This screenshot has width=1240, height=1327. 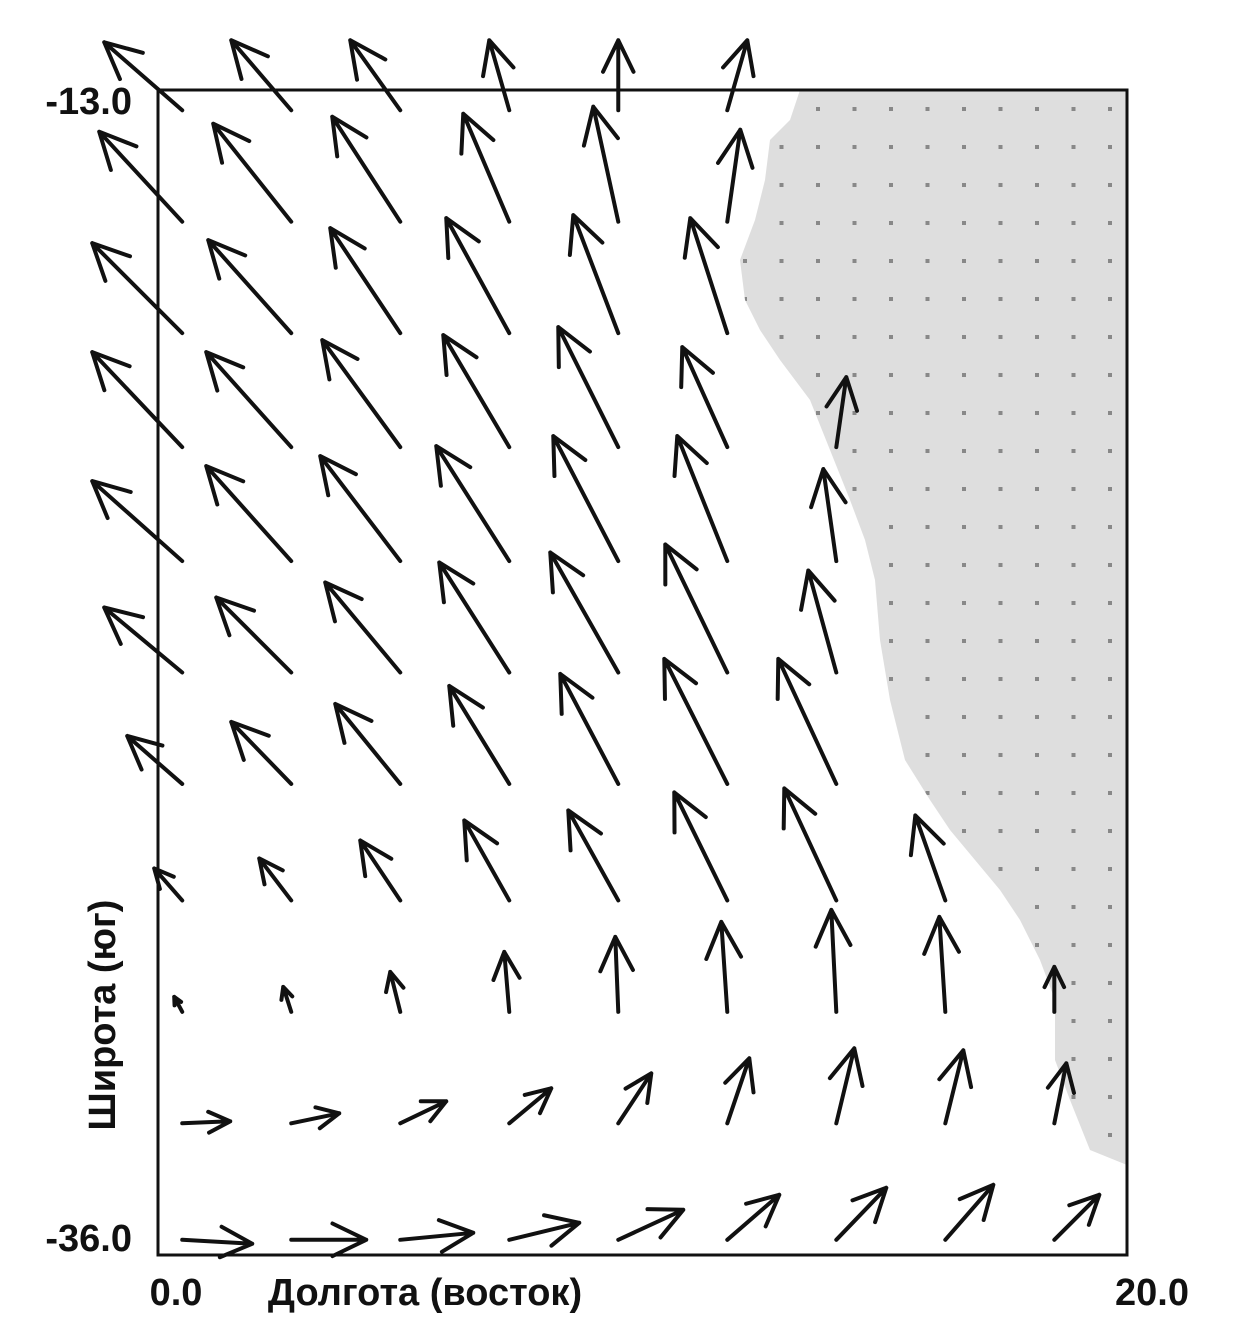 What do you see at coordinates (1152, 1293) in the screenshot?
I see `x-tick-label: 20.0` at bounding box center [1152, 1293].